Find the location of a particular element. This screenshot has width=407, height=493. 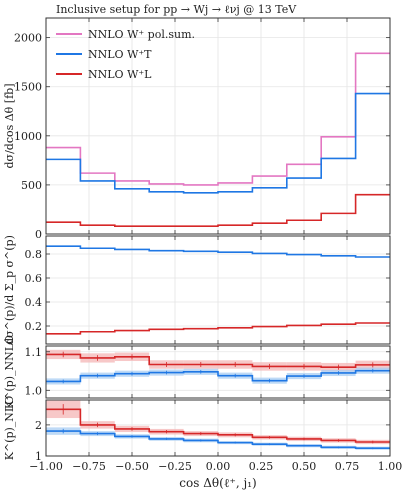

y-tick-label: 1000 is located at coordinates (28, 136).